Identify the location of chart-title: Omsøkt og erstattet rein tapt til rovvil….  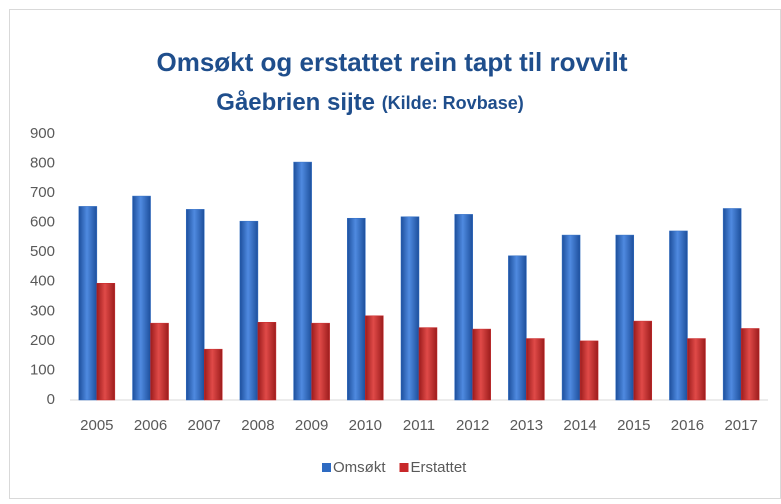
(392, 62).